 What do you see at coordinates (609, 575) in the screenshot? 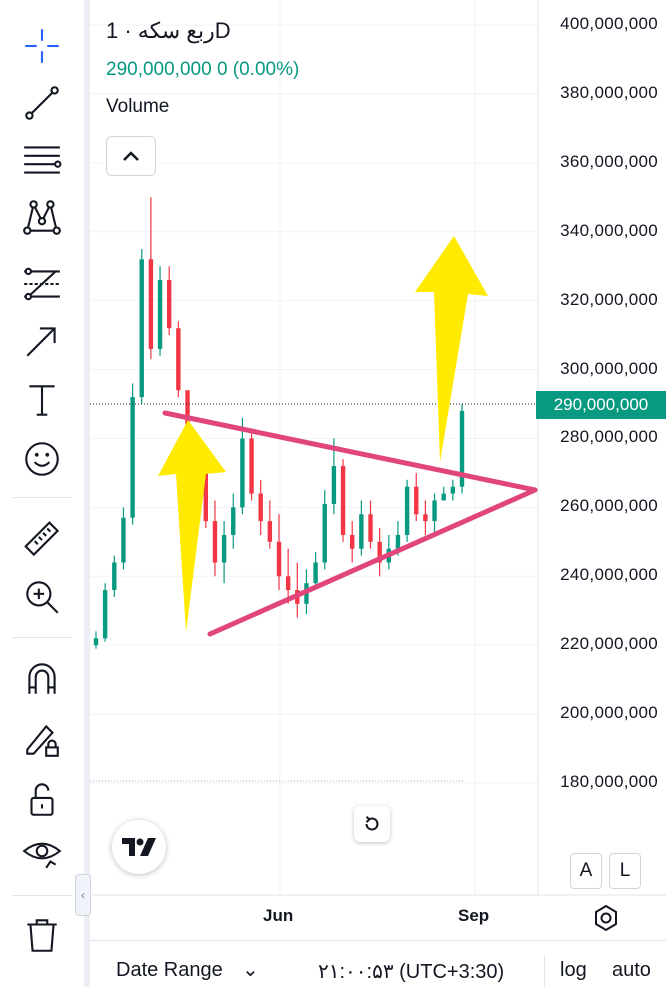
I see `price-axis-label: 240,000,000` at bounding box center [609, 575].